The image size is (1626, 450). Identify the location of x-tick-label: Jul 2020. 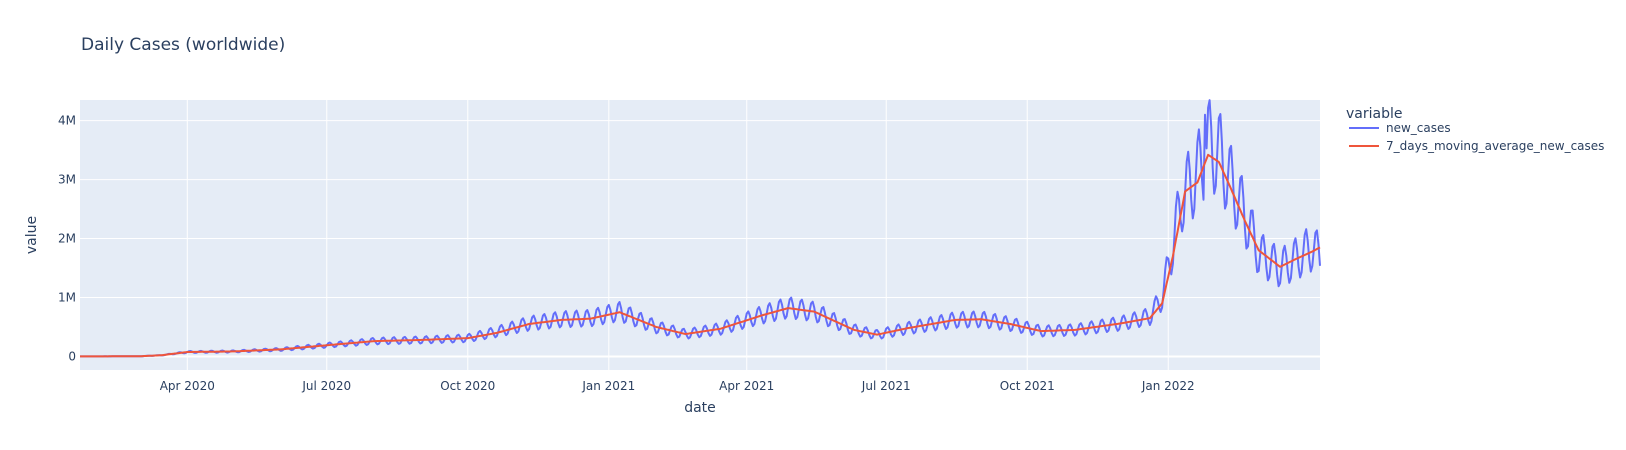
(326, 386).